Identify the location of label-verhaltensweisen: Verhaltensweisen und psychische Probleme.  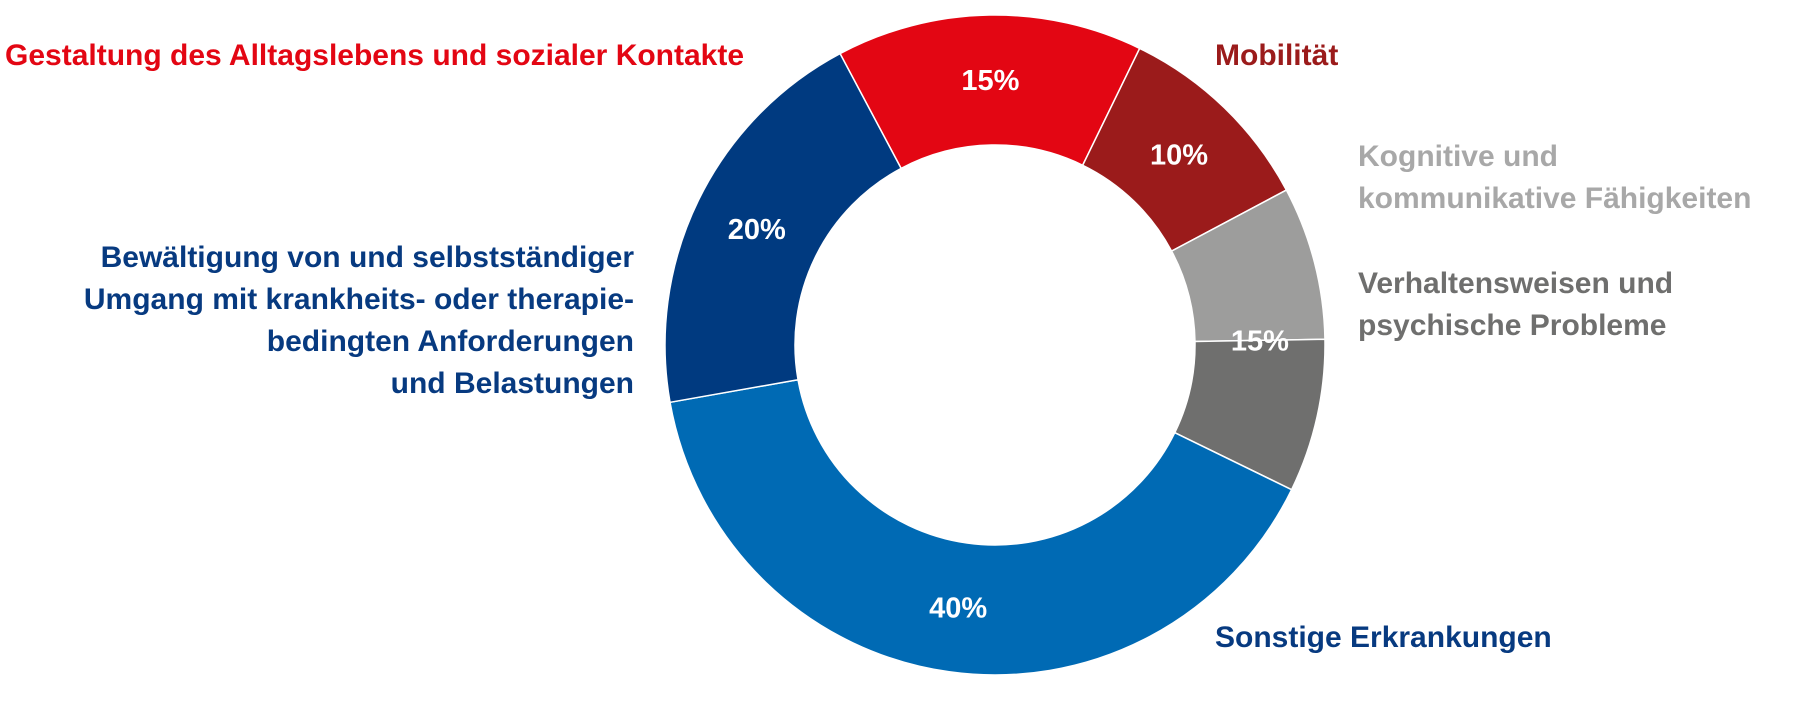
(1516, 304).